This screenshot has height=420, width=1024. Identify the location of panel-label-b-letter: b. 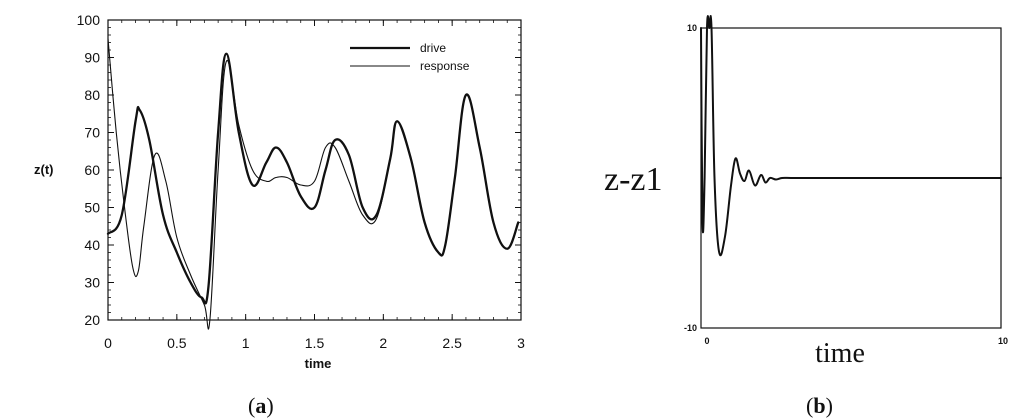
(819, 405).